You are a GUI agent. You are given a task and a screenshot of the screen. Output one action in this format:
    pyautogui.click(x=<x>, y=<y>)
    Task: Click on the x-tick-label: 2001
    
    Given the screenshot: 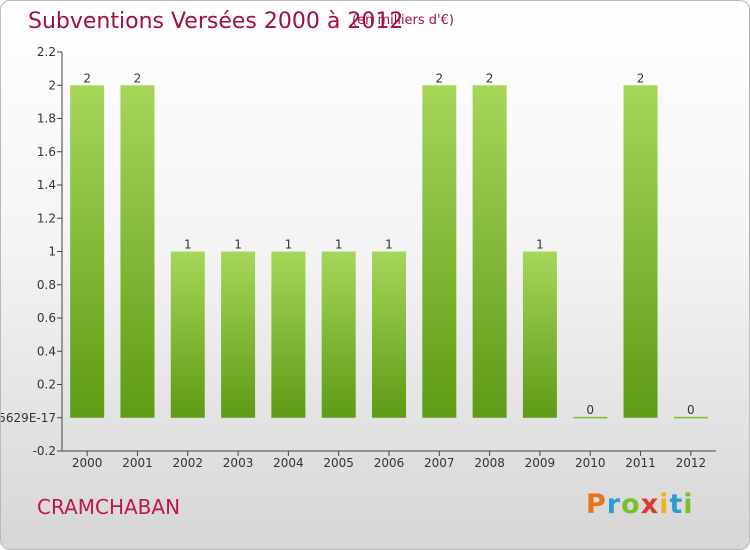 What is the action you would take?
    pyautogui.click(x=137, y=463)
    